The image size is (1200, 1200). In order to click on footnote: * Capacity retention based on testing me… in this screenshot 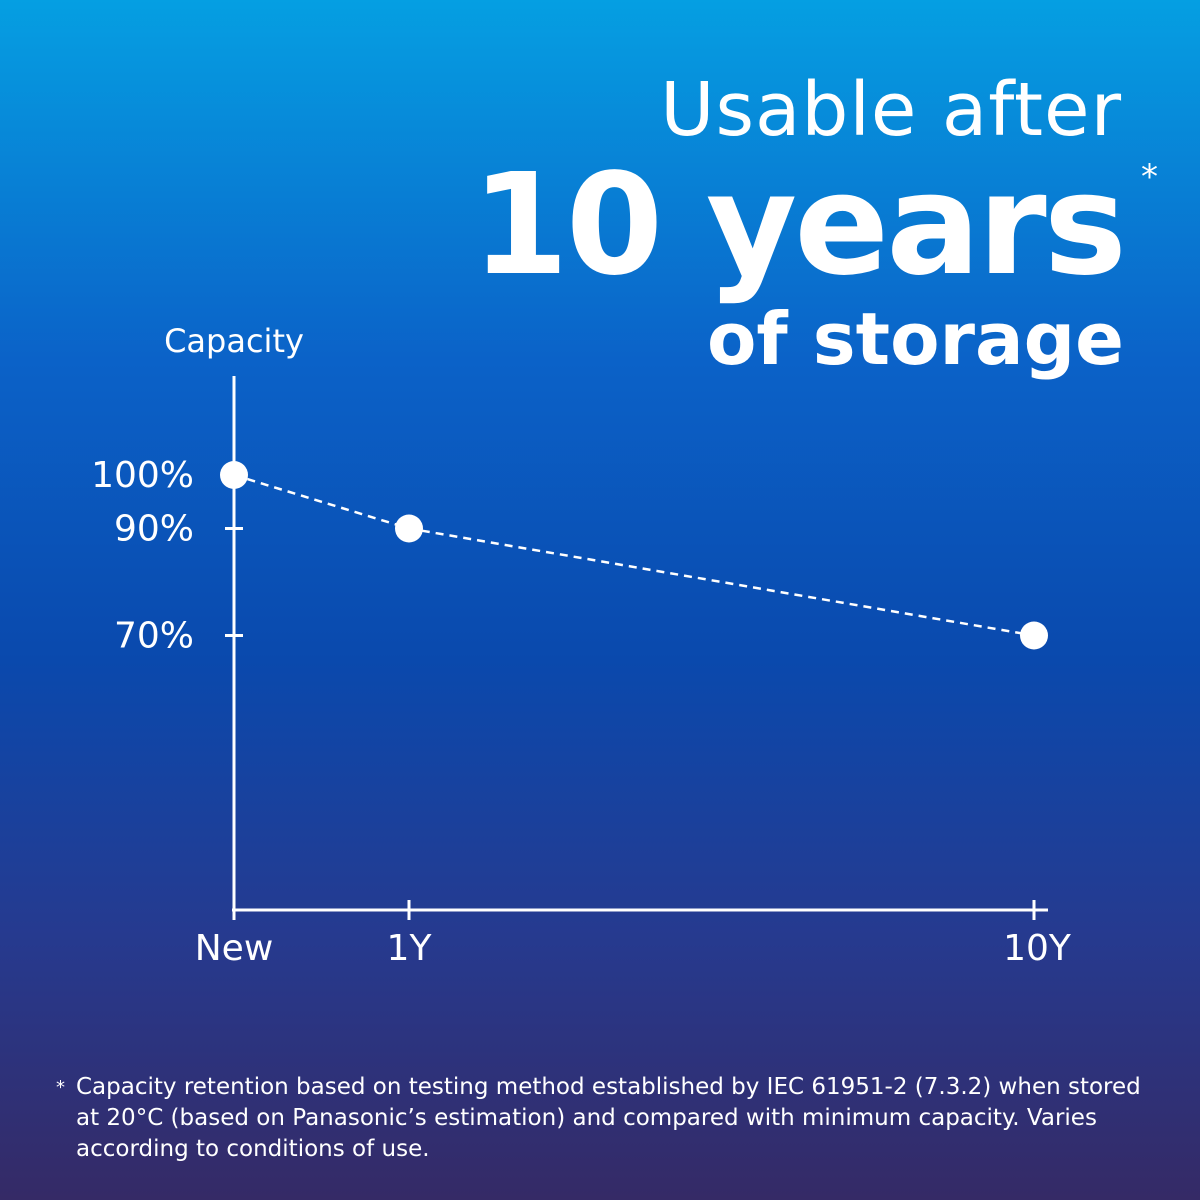, I will do `click(606, 1118)`.